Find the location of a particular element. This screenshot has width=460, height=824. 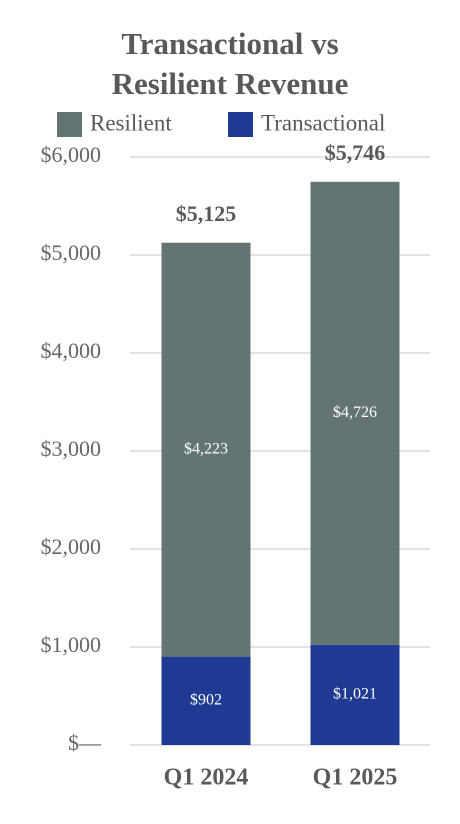

x-tick-label: Q1 2025 is located at coordinates (355, 778).